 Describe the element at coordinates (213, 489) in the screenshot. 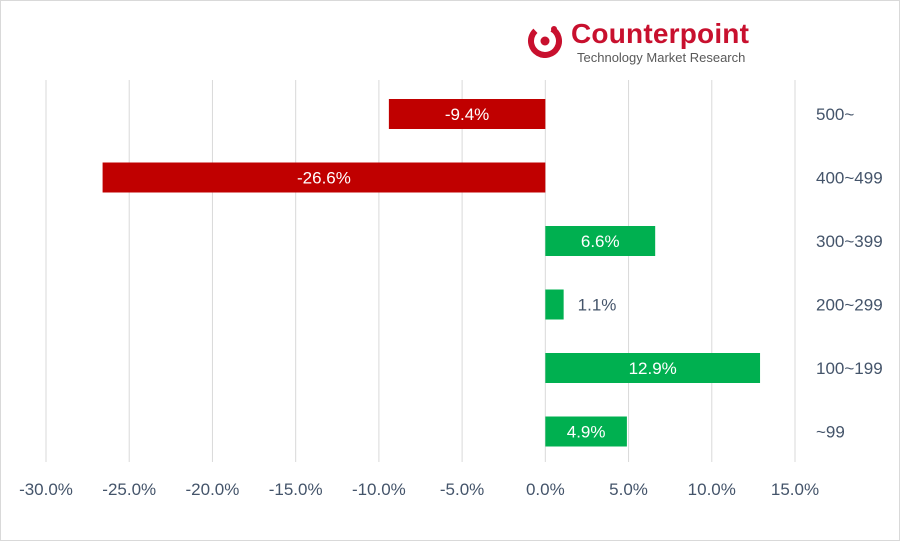

I see `x-tick-label: -20.0%` at that location.